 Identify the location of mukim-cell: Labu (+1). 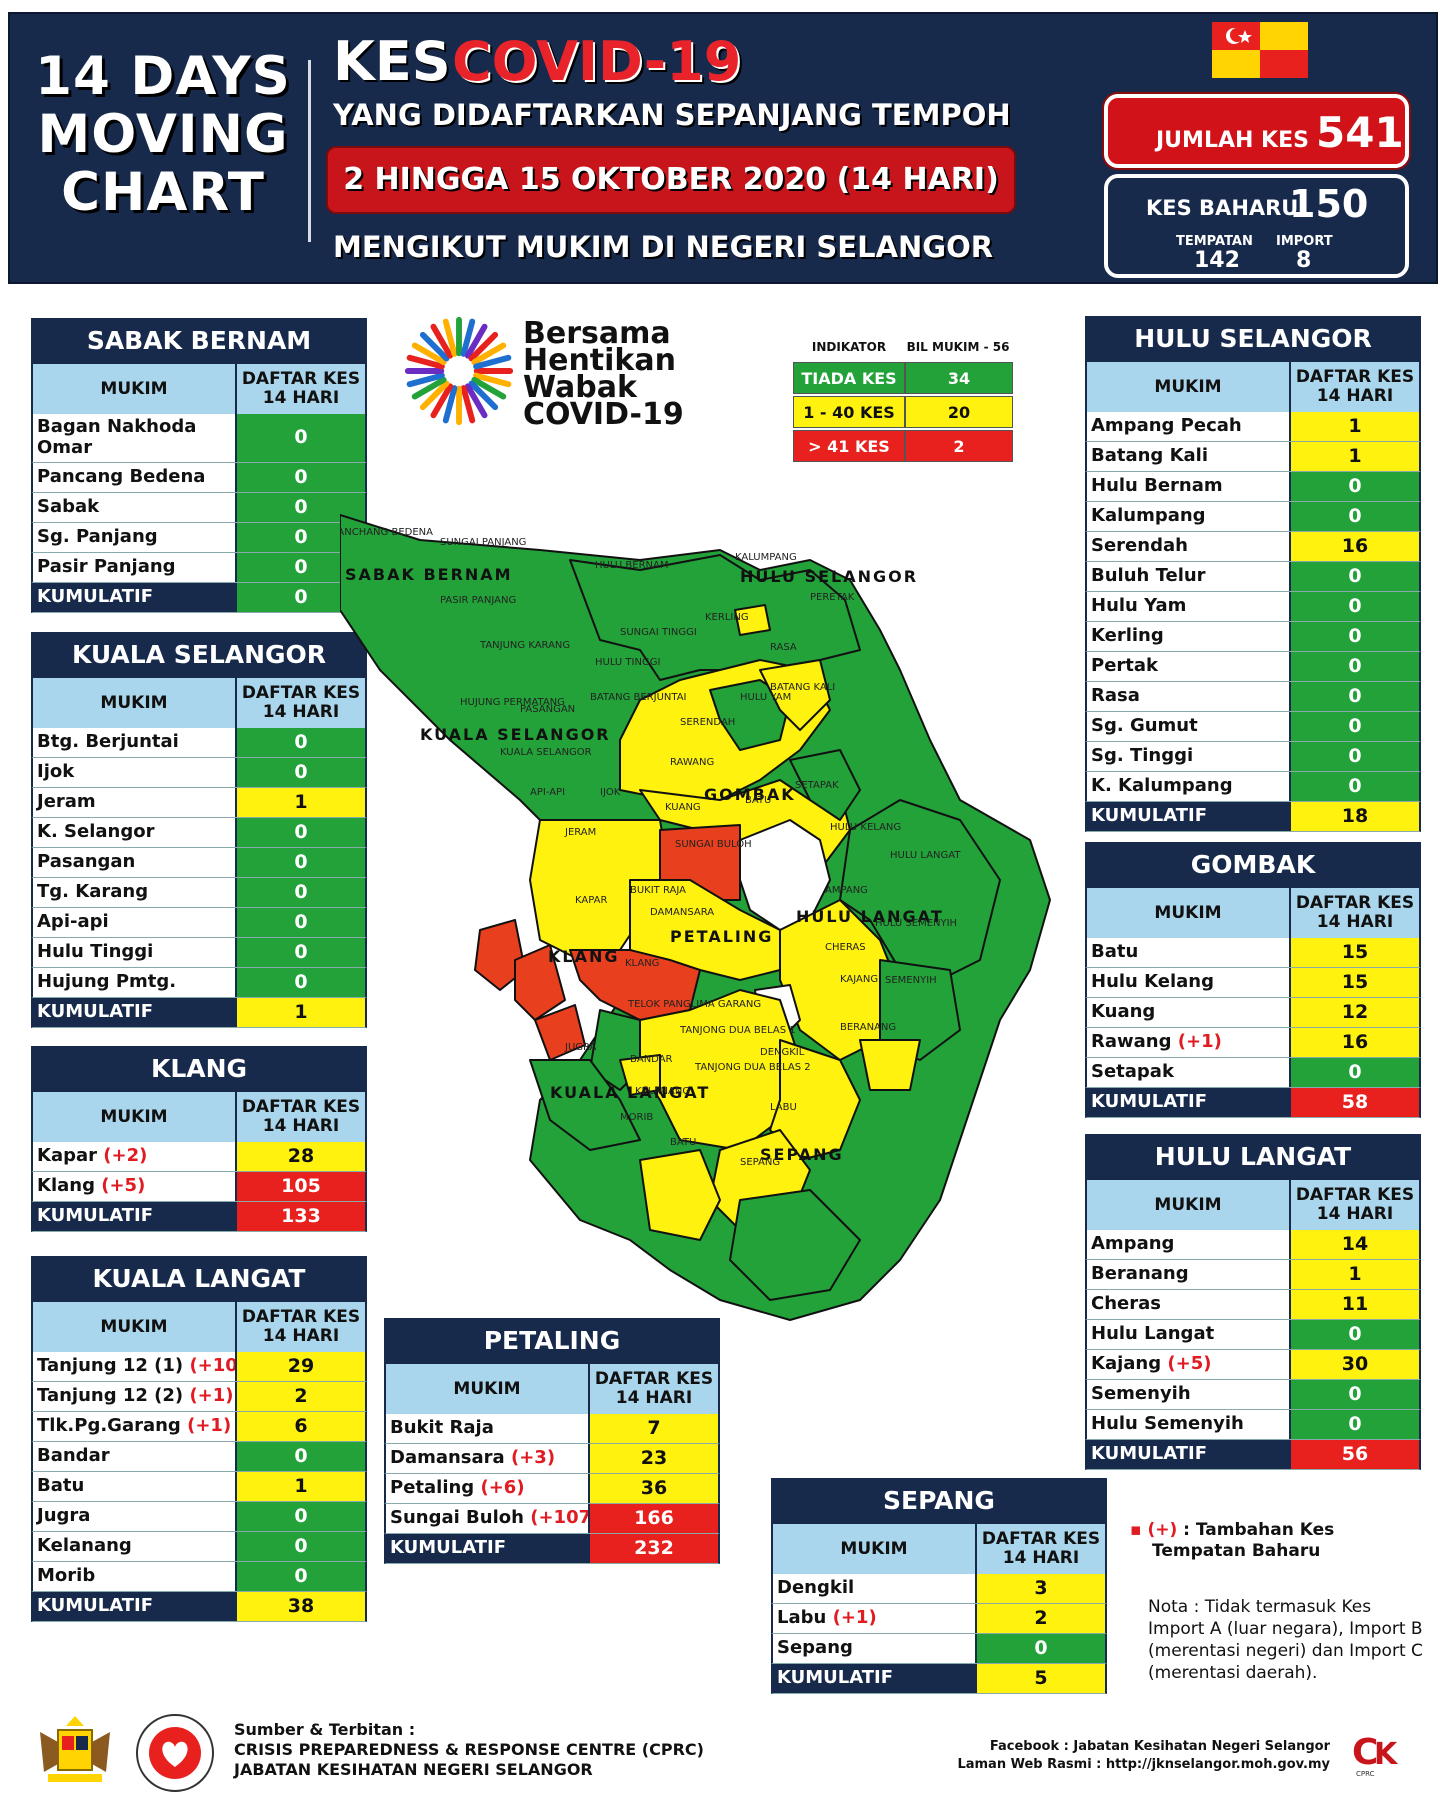
(874, 1618).